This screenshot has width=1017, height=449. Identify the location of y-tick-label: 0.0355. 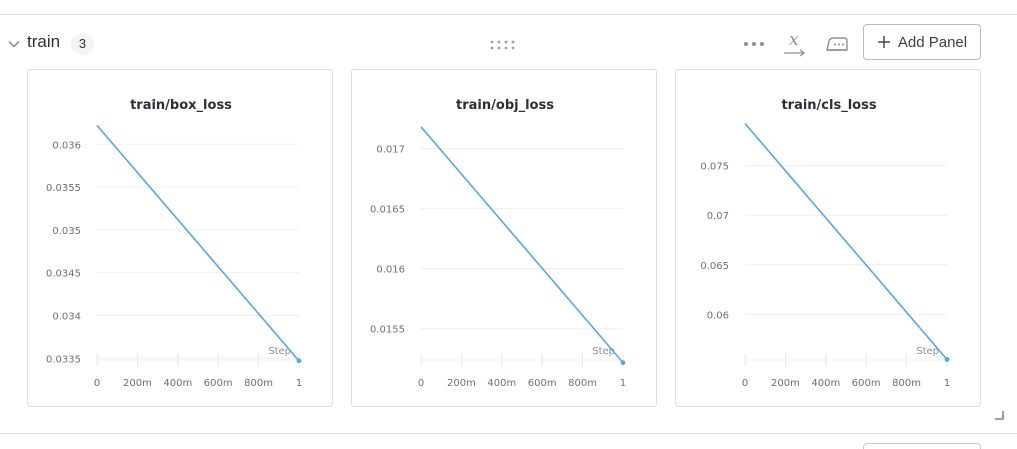
(63, 188).